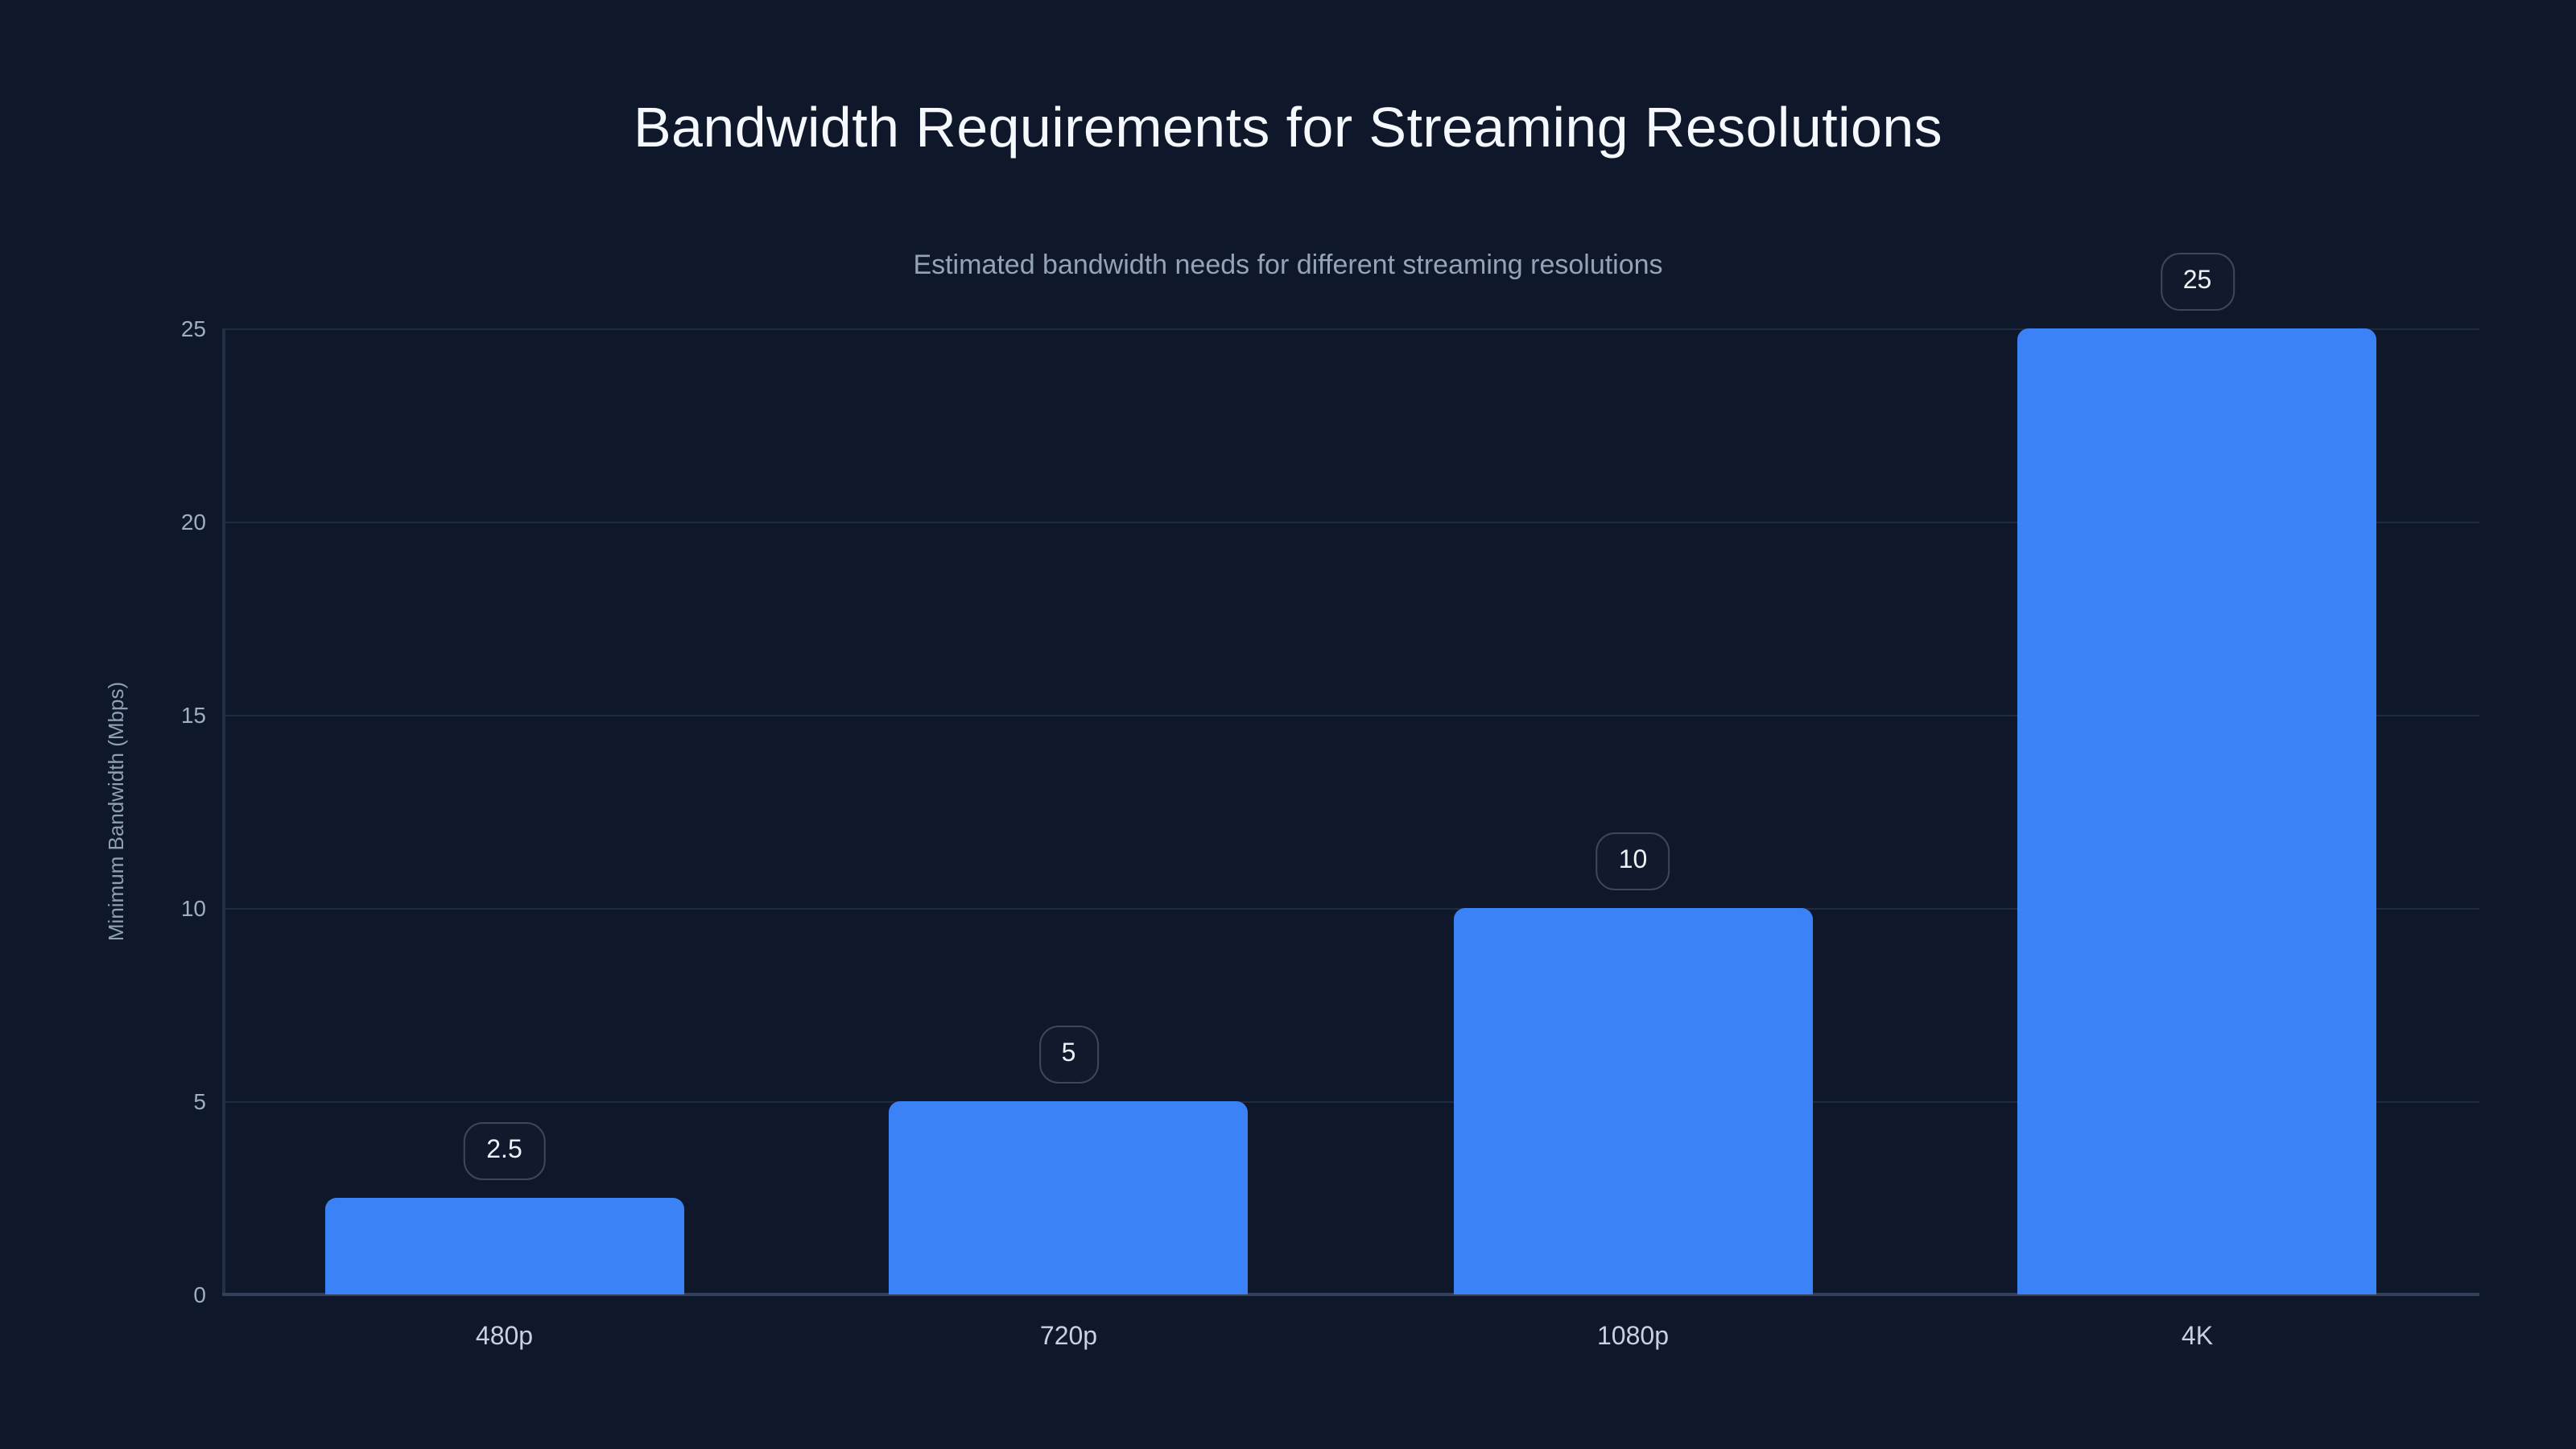 Image resolution: width=2576 pixels, height=1449 pixels. Describe the element at coordinates (504, 1151) in the screenshot. I see `value-badge-480p: 2.5` at that location.